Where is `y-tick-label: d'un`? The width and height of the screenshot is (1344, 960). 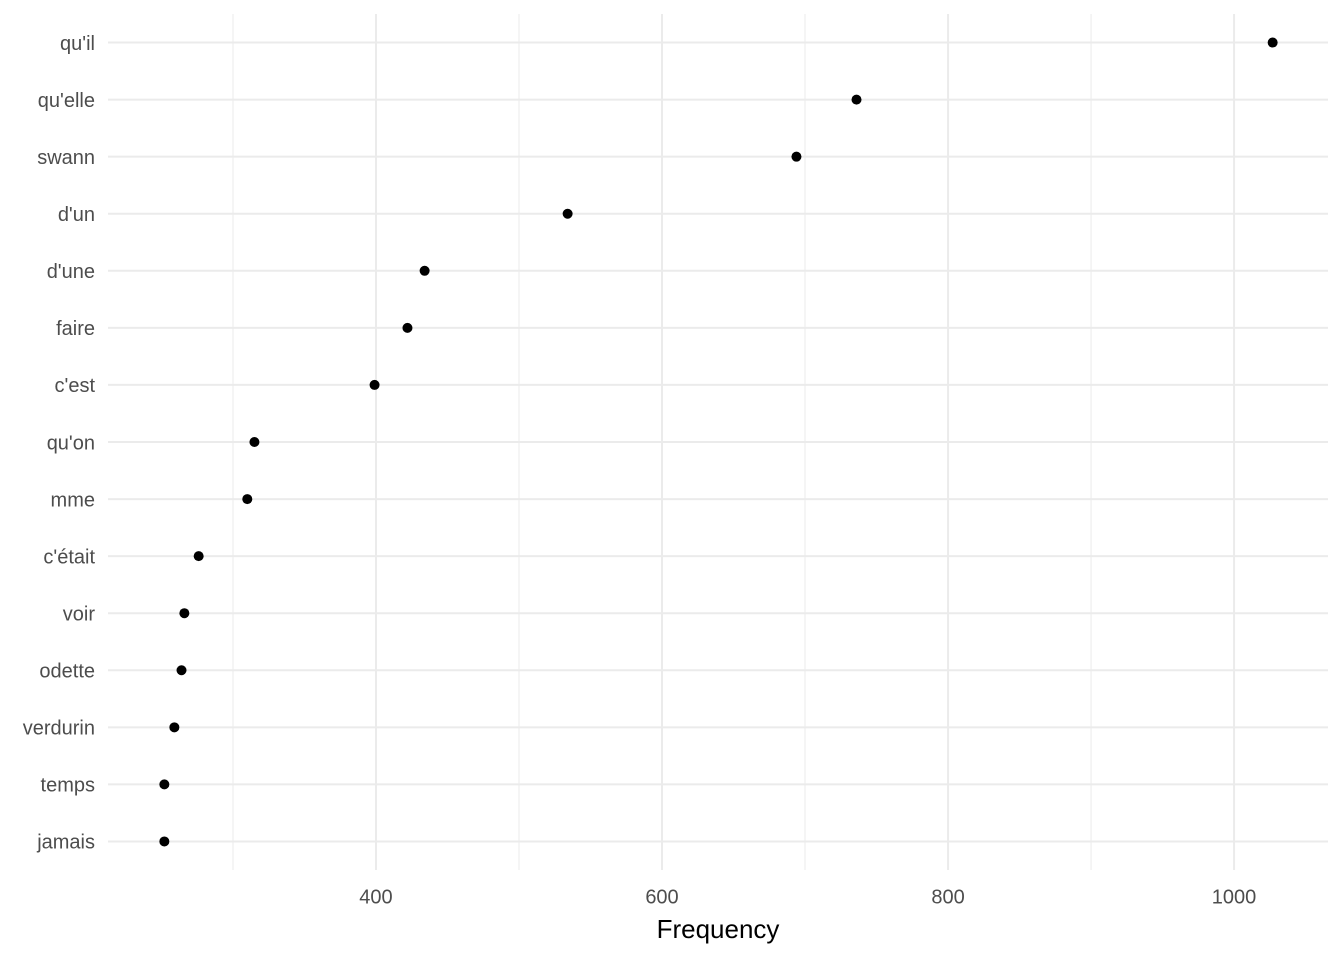 y-tick-label: d'un is located at coordinates (76, 215).